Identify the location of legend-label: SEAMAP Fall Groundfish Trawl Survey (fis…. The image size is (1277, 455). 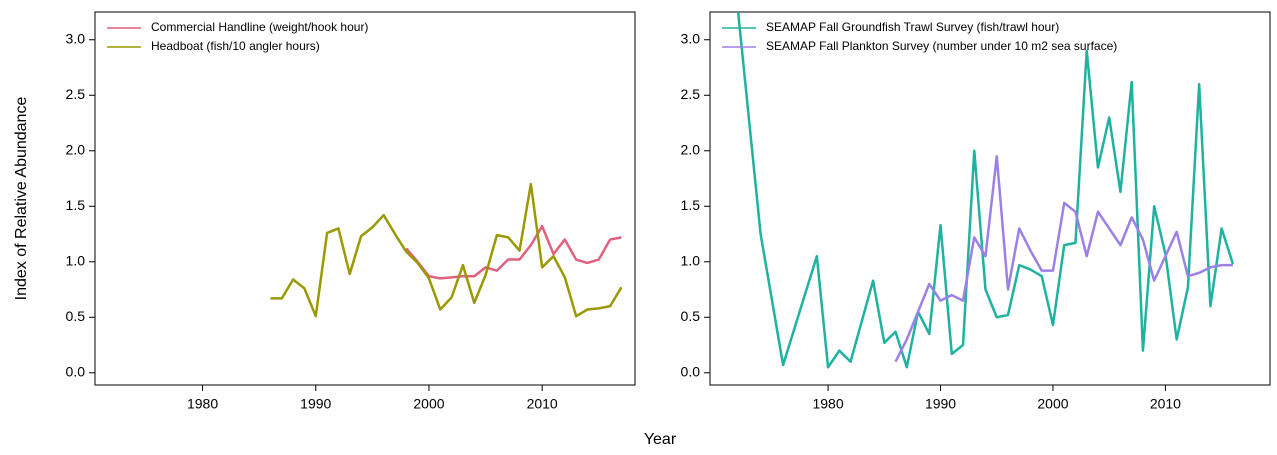
(912, 27).